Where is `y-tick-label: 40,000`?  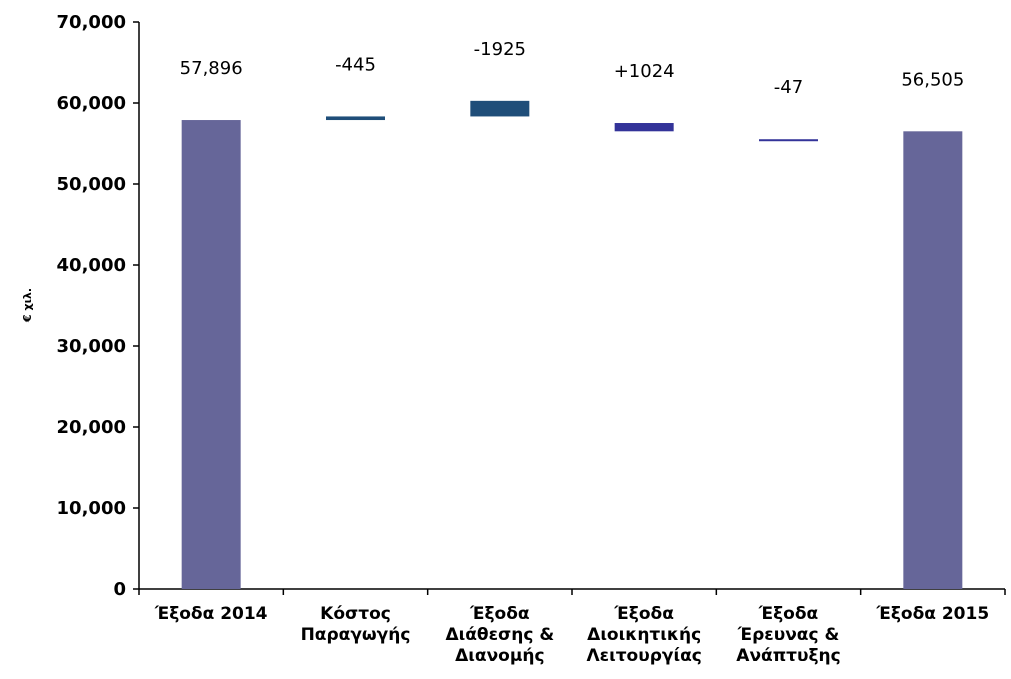
y-tick-label: 40,000 is located at coordinates (91, 265).